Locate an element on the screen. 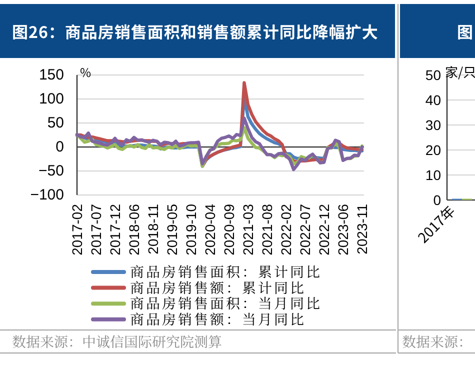  x-tick-label: 2023-06 is located at coordinates (343, 230).